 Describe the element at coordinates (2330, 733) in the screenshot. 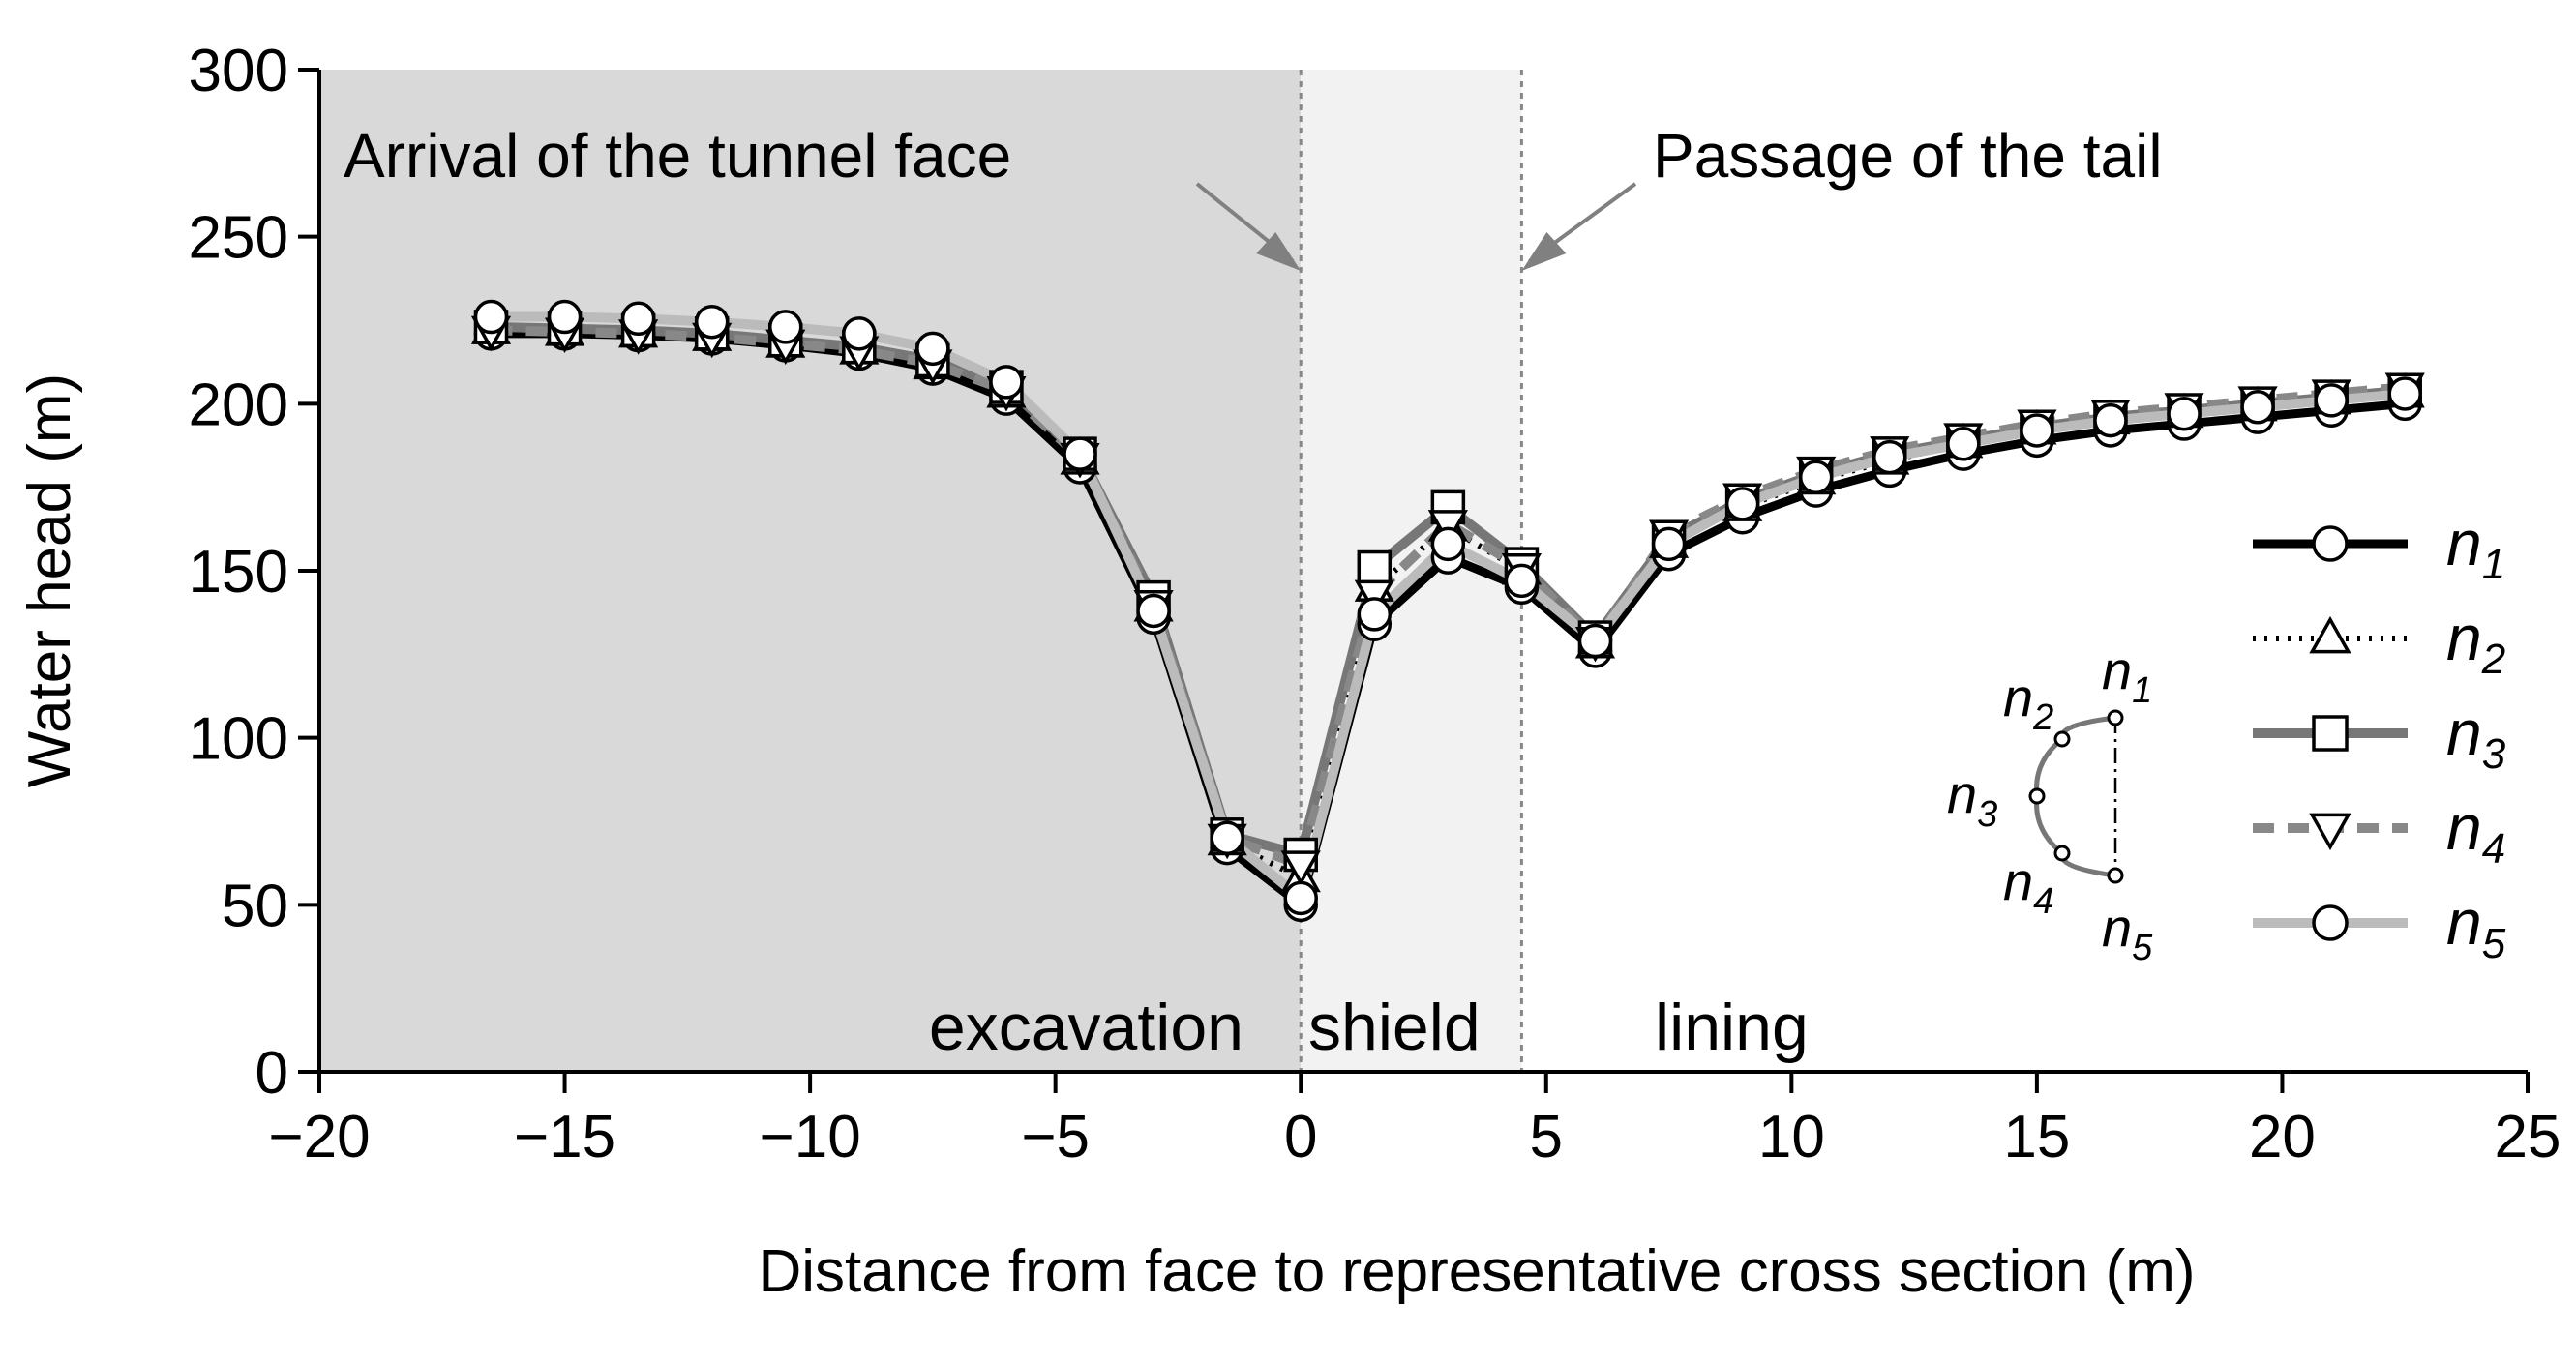

I see `legend-marker-n3` at that location.